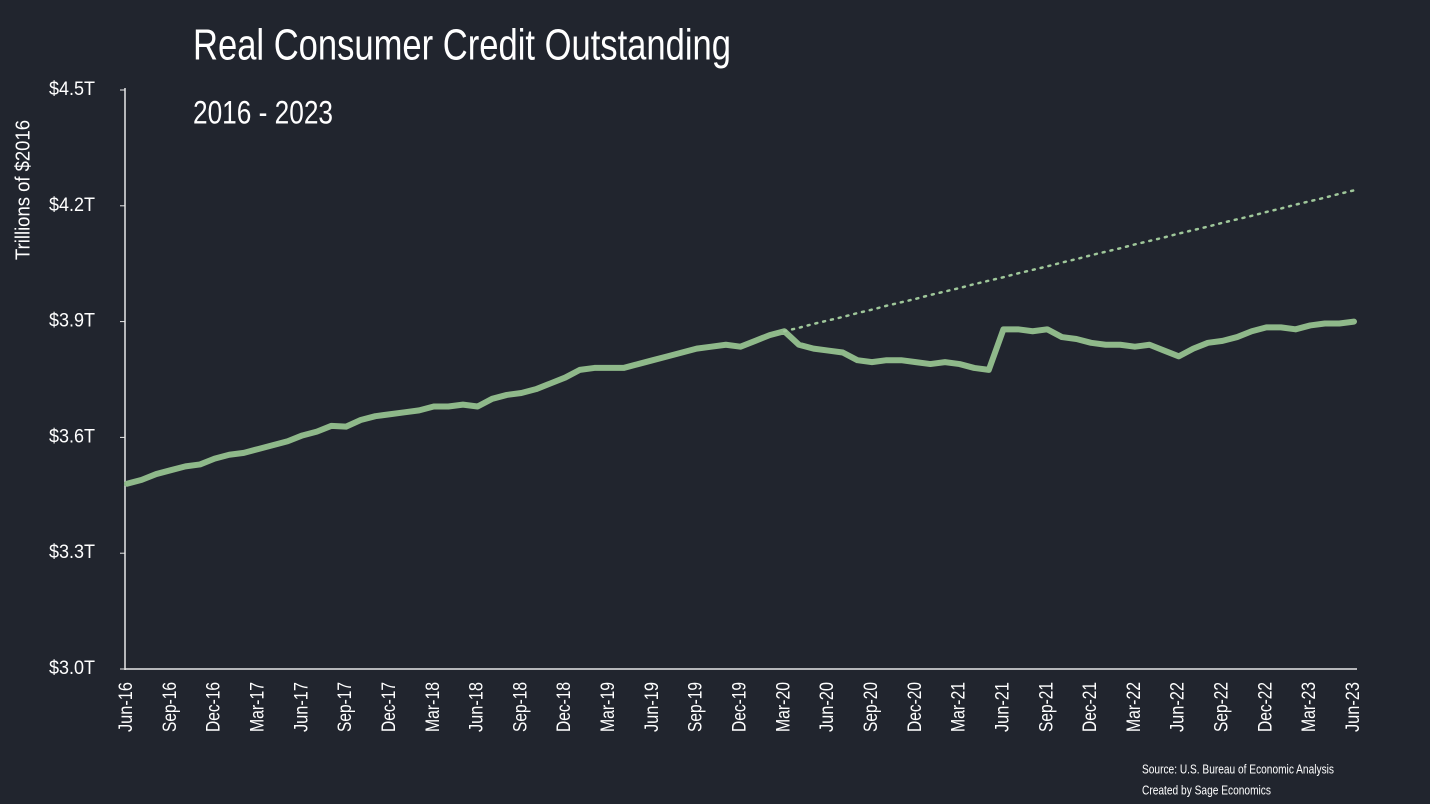  What do you see at coordinates (1134, 707) in the screenshot?
I see `x-tick-label: Mar-22` at bounding box center [1134, 707].